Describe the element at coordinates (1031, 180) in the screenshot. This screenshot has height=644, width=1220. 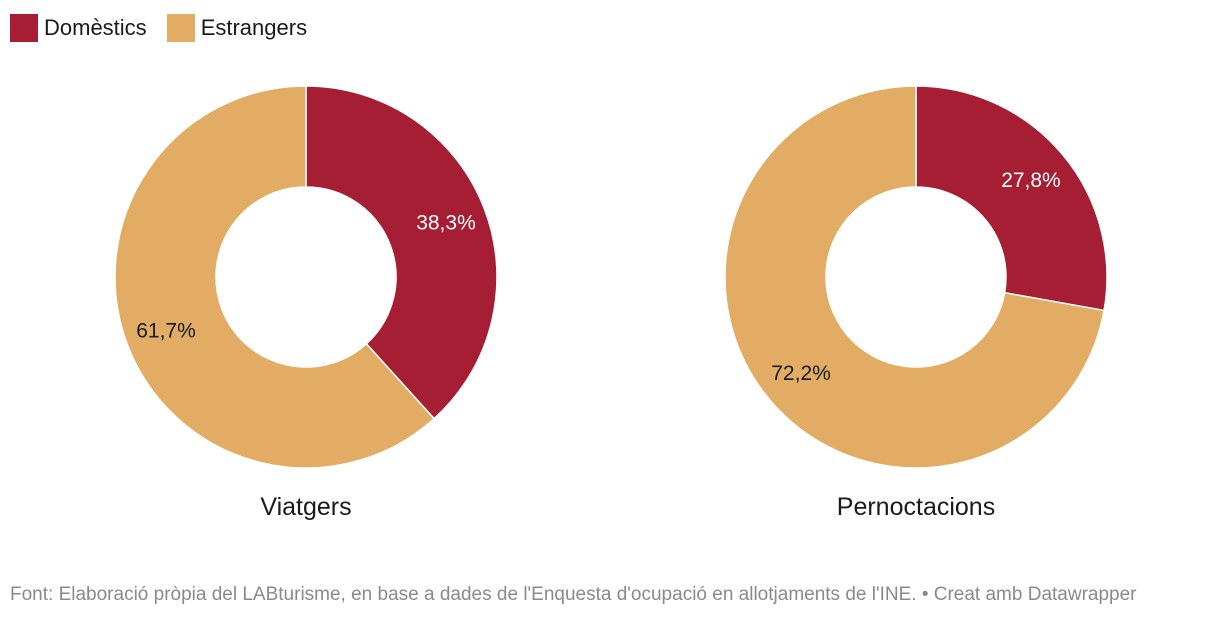
I see `slice-label-1-0: 27,8%` at that location.